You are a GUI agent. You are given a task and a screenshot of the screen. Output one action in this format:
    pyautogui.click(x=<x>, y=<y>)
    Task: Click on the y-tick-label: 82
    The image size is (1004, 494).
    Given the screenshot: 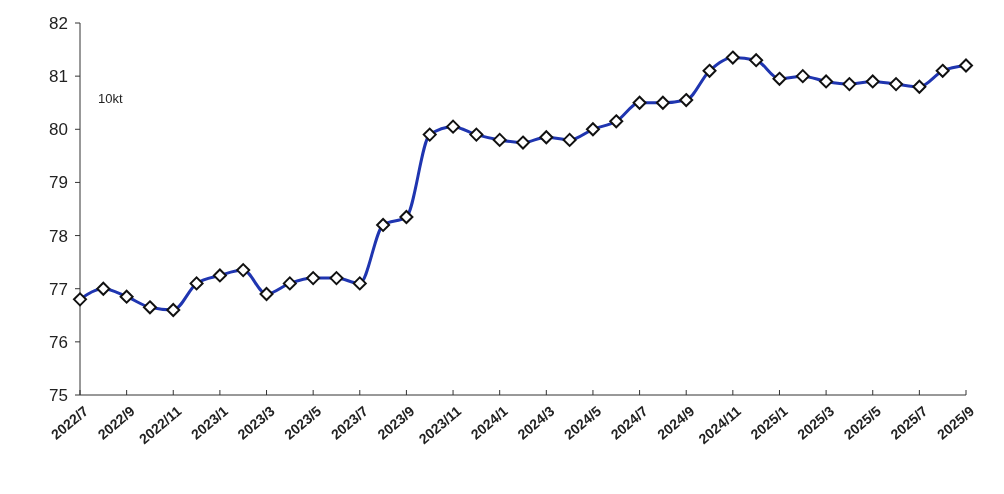 What is the action you would take?
    pyautogui.click(x=58, y=23)
    